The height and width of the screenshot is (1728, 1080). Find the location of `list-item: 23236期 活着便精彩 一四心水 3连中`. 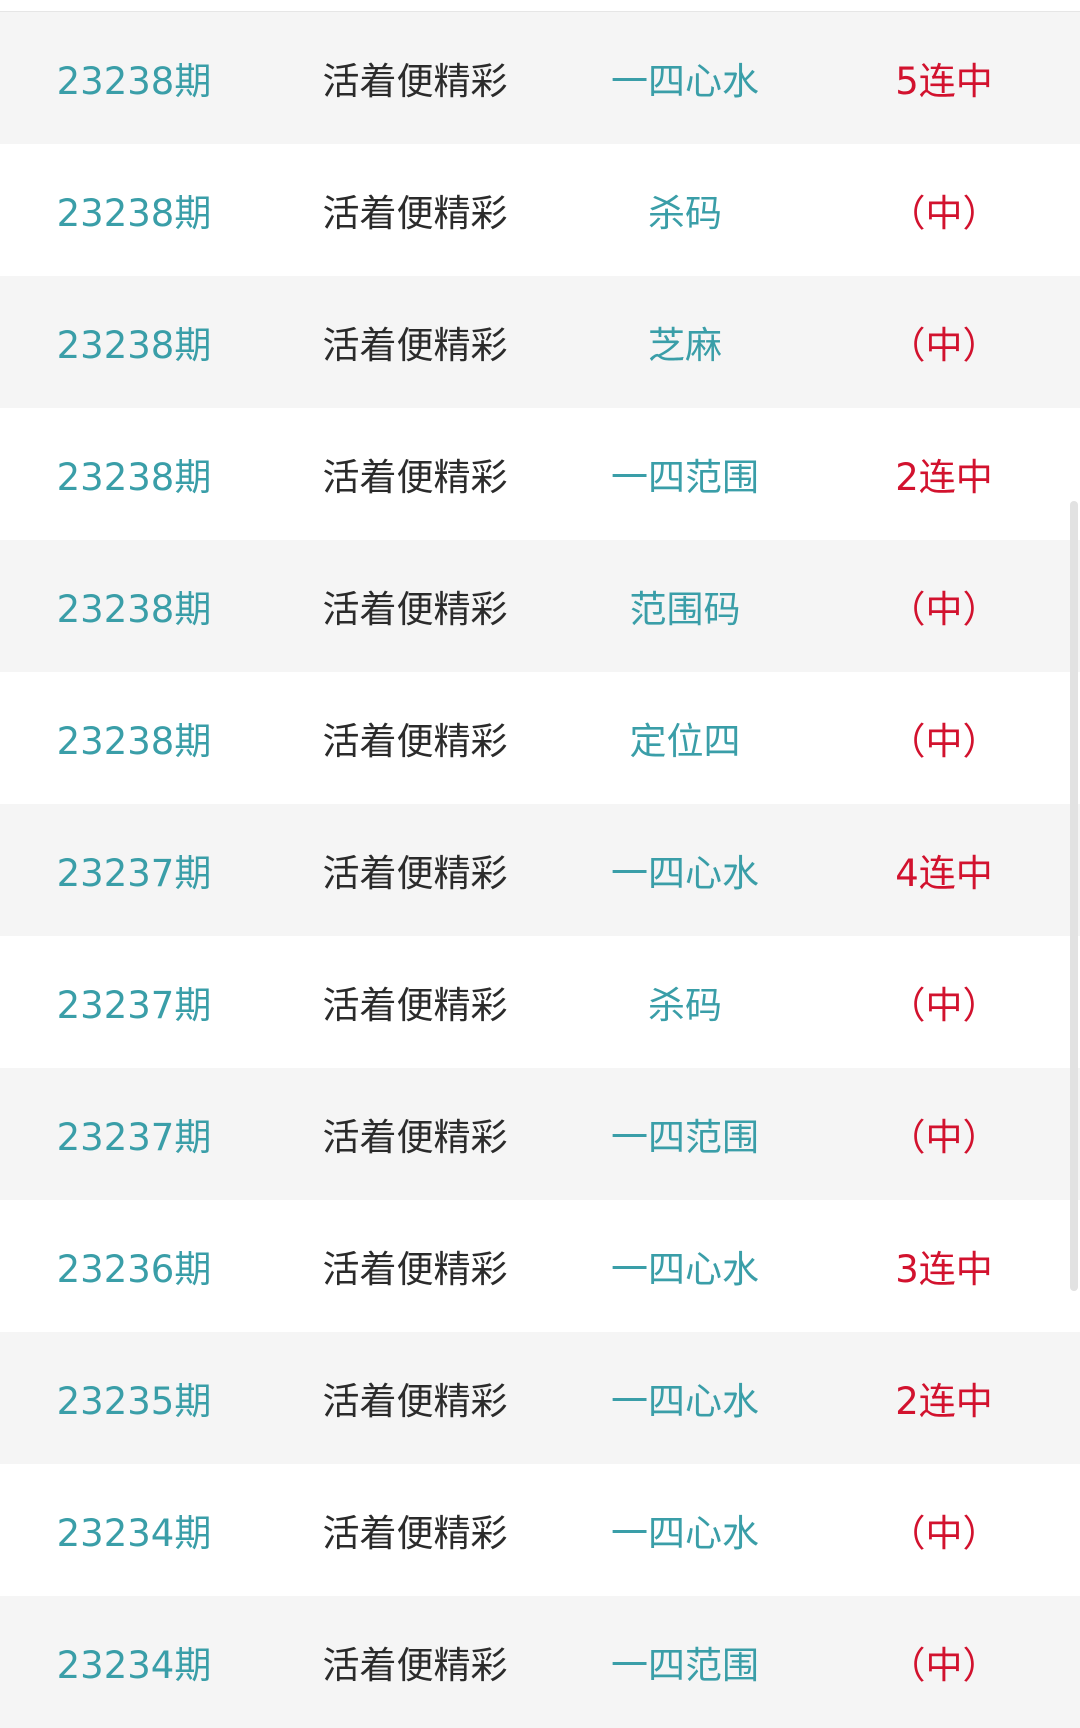

list-item: 23236期 活着便精彩 一四心水 3连中 is located at coordinates (540, 1266).